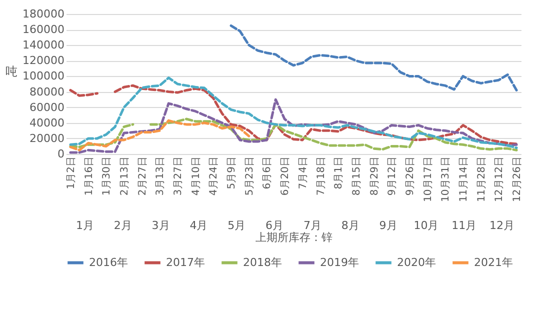 This screenshot has width=550, height=322. What do you see at coordinates (286, 176) in the screenshot?
I see `x-tick-label: 6月20日` at bounding box center [286, 176].